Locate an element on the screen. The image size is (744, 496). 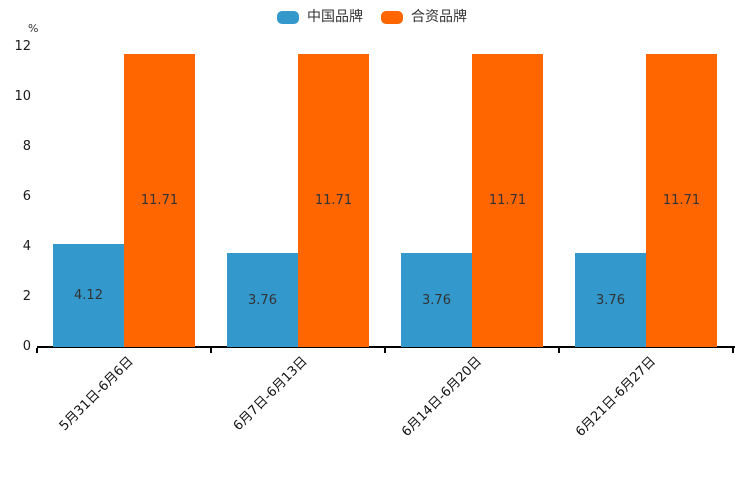
bar-合资品牌-2: 11.71 is located at coordinates (333, 200).